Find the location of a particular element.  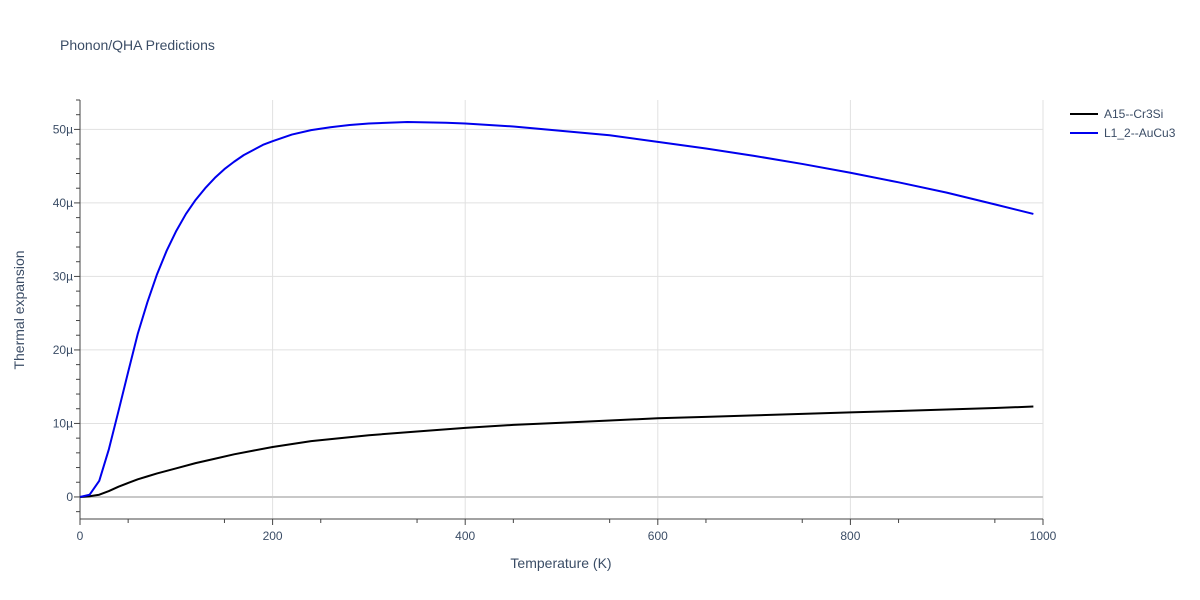

y-tick-label: 50µ is located at coordinates (63, 129).